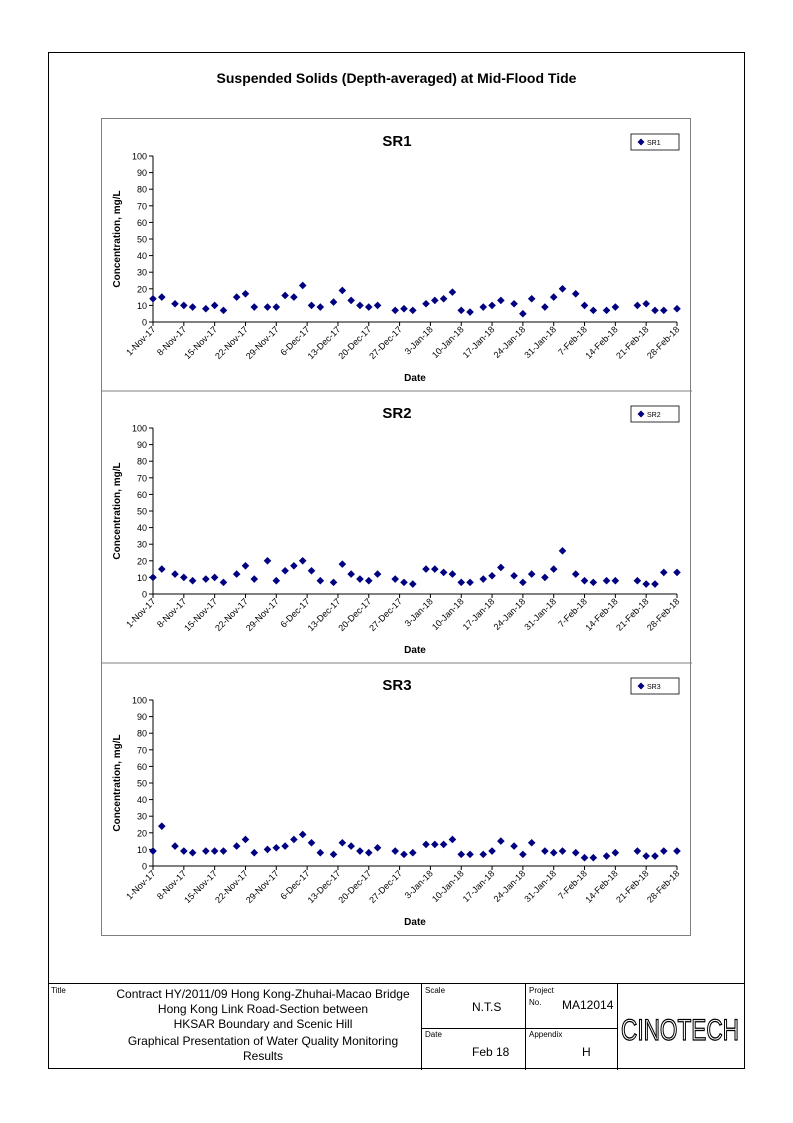 The image size is (793, 1123). Describe the element at coordinates (681, 1027) in the screenshot. I see `logo-cell: CINOTECH` at that location.